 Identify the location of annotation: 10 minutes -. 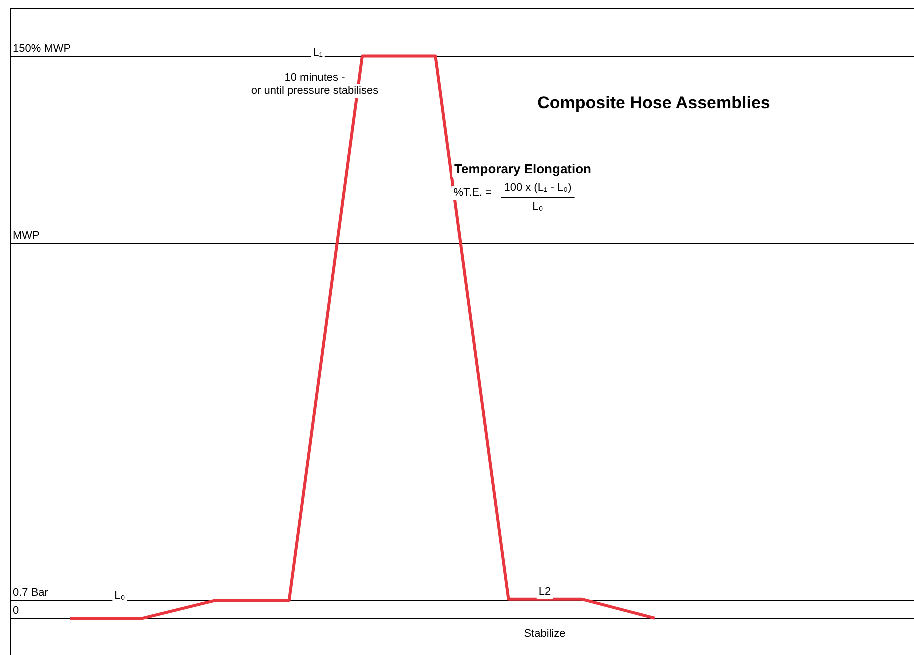
(315, 78).